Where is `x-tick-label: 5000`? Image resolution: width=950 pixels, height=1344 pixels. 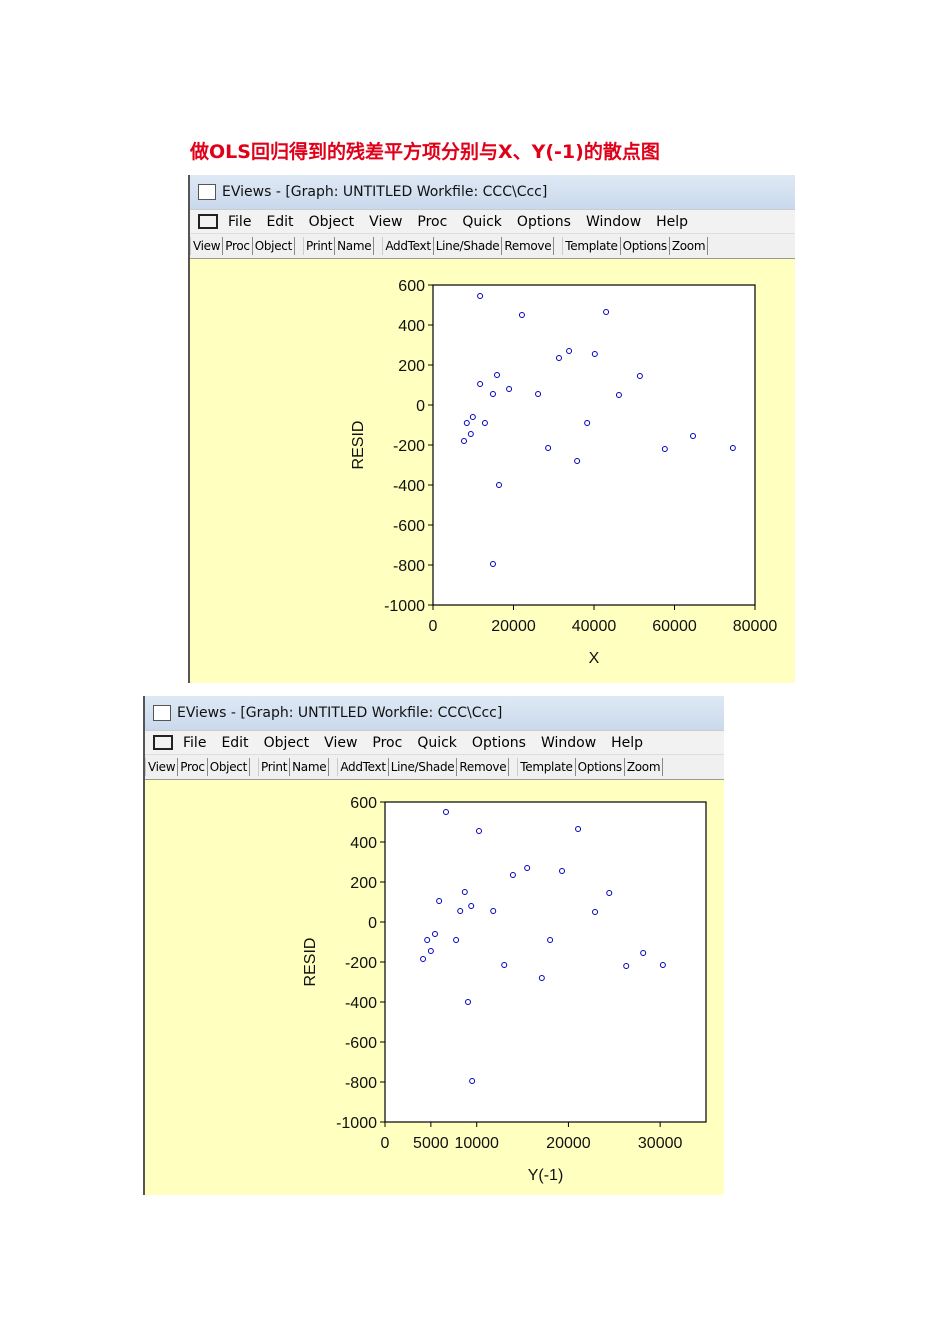 x-tick-label: 5000 is located at coordinates (431, 1143).